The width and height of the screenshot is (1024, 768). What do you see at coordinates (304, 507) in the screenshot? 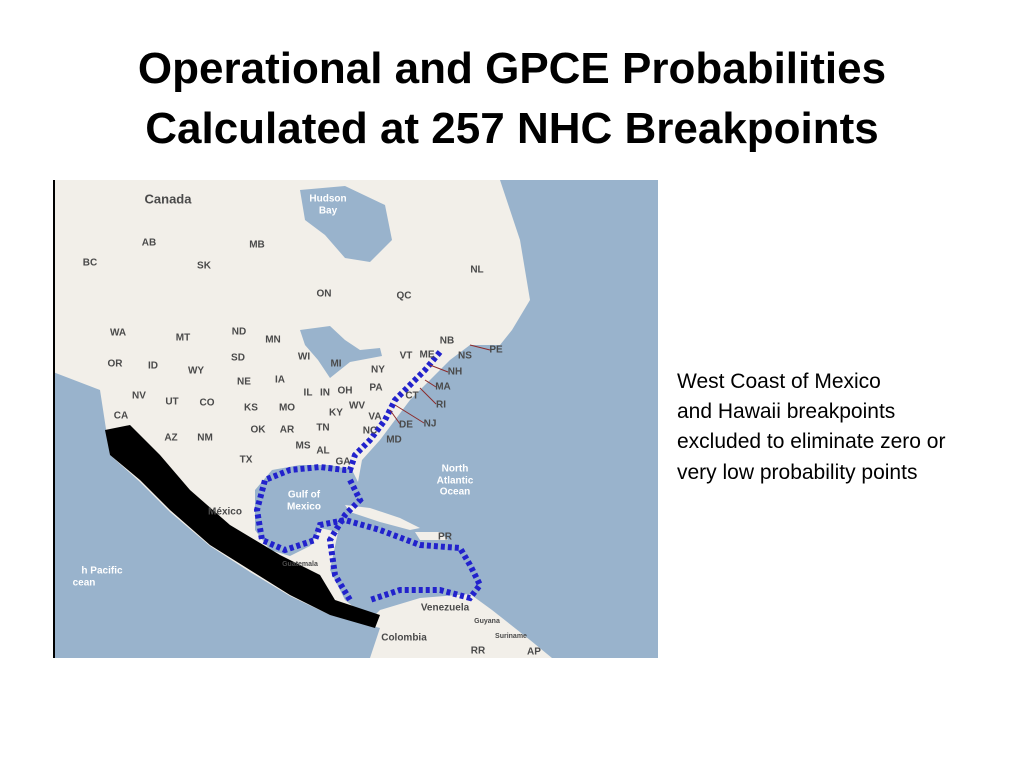
I see `map-label: Mexico` at bounding box center [304, 507].